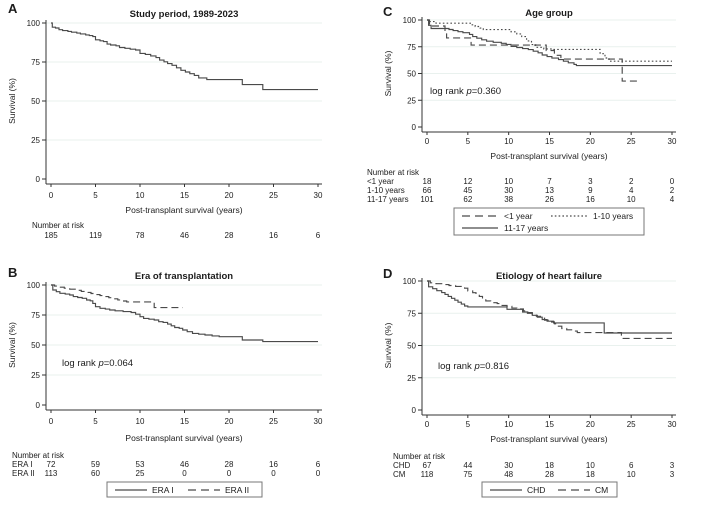 Image resolution: width=709 pixels, height=506 pixels. What do you see at coordinates (140, 473) in the screenshot?
I see `risk-count: 25` at bounding box center [140, 473].